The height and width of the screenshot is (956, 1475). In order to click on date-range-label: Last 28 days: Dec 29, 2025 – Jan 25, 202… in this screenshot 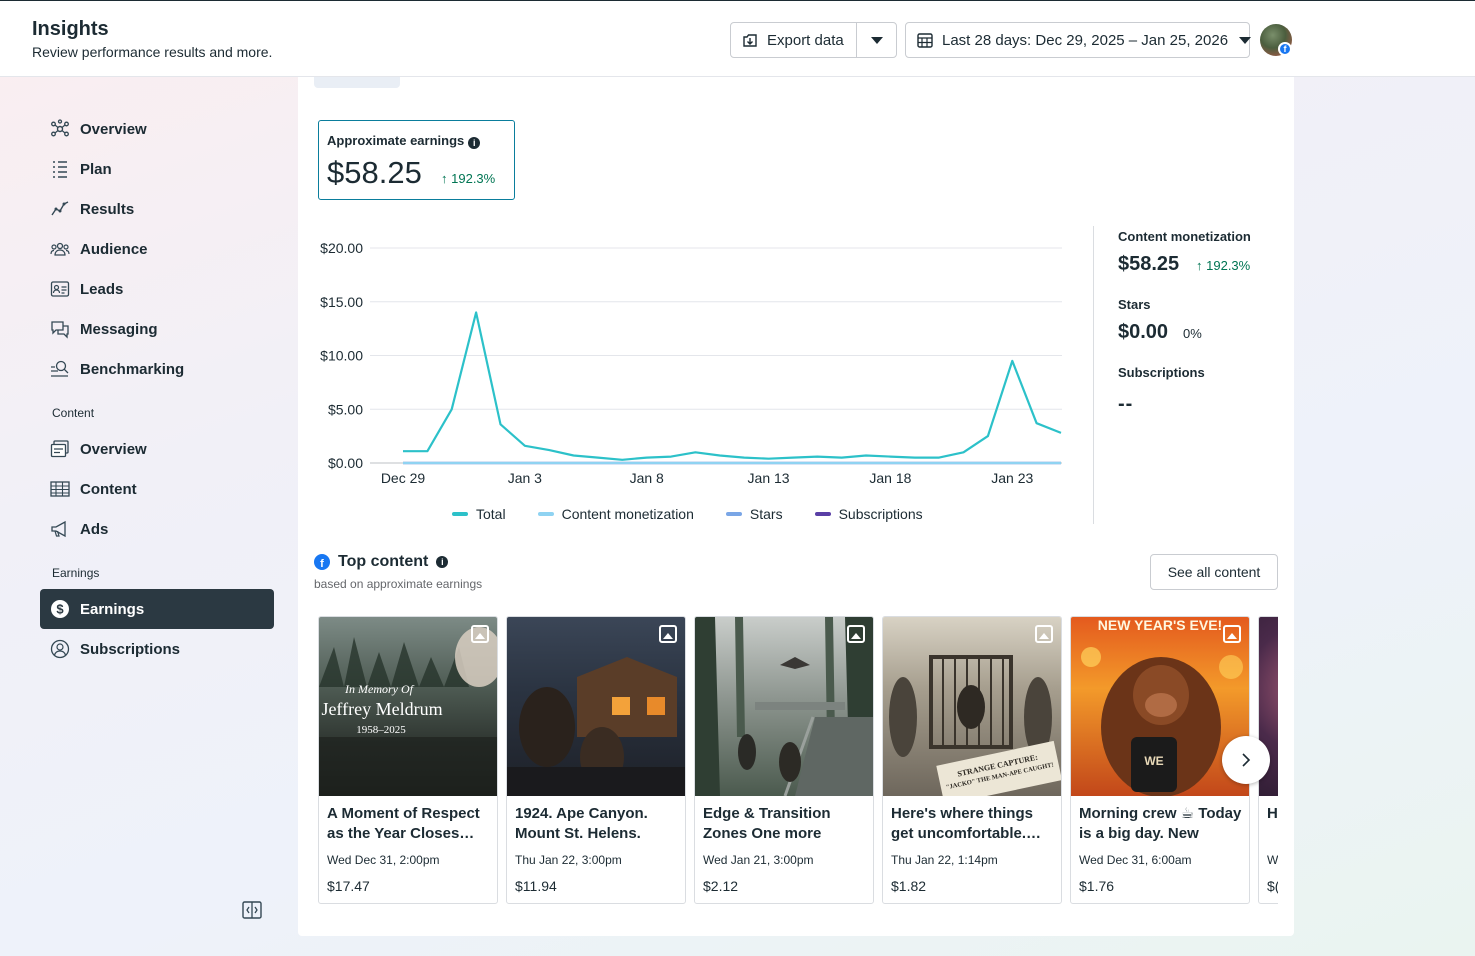, I will do `click(1085, 40)`.